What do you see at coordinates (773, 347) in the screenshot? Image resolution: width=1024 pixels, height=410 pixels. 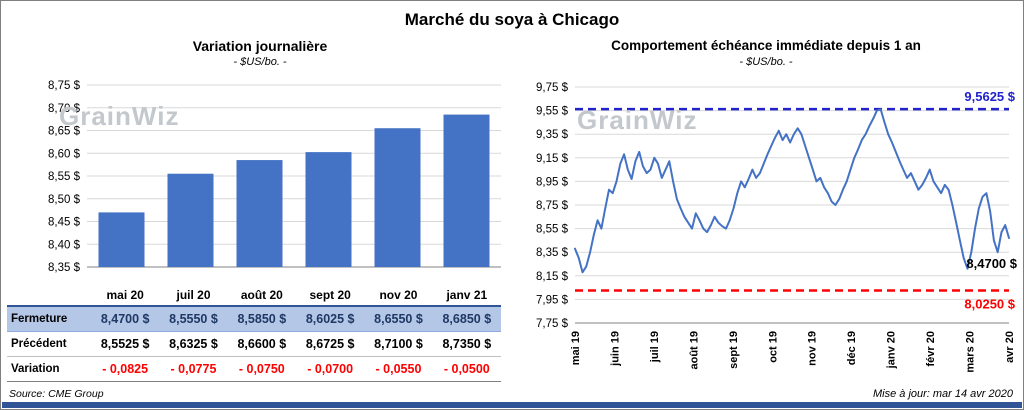 I see `x-axis-label: oct 19` at bounding box center [773, 347].